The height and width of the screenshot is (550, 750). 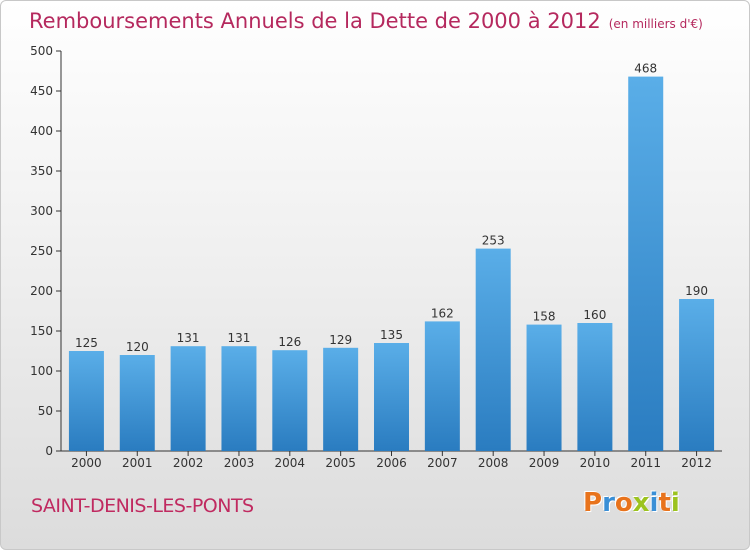 I want to click on x-tick-label: 2007, so click(x=442, y=463).